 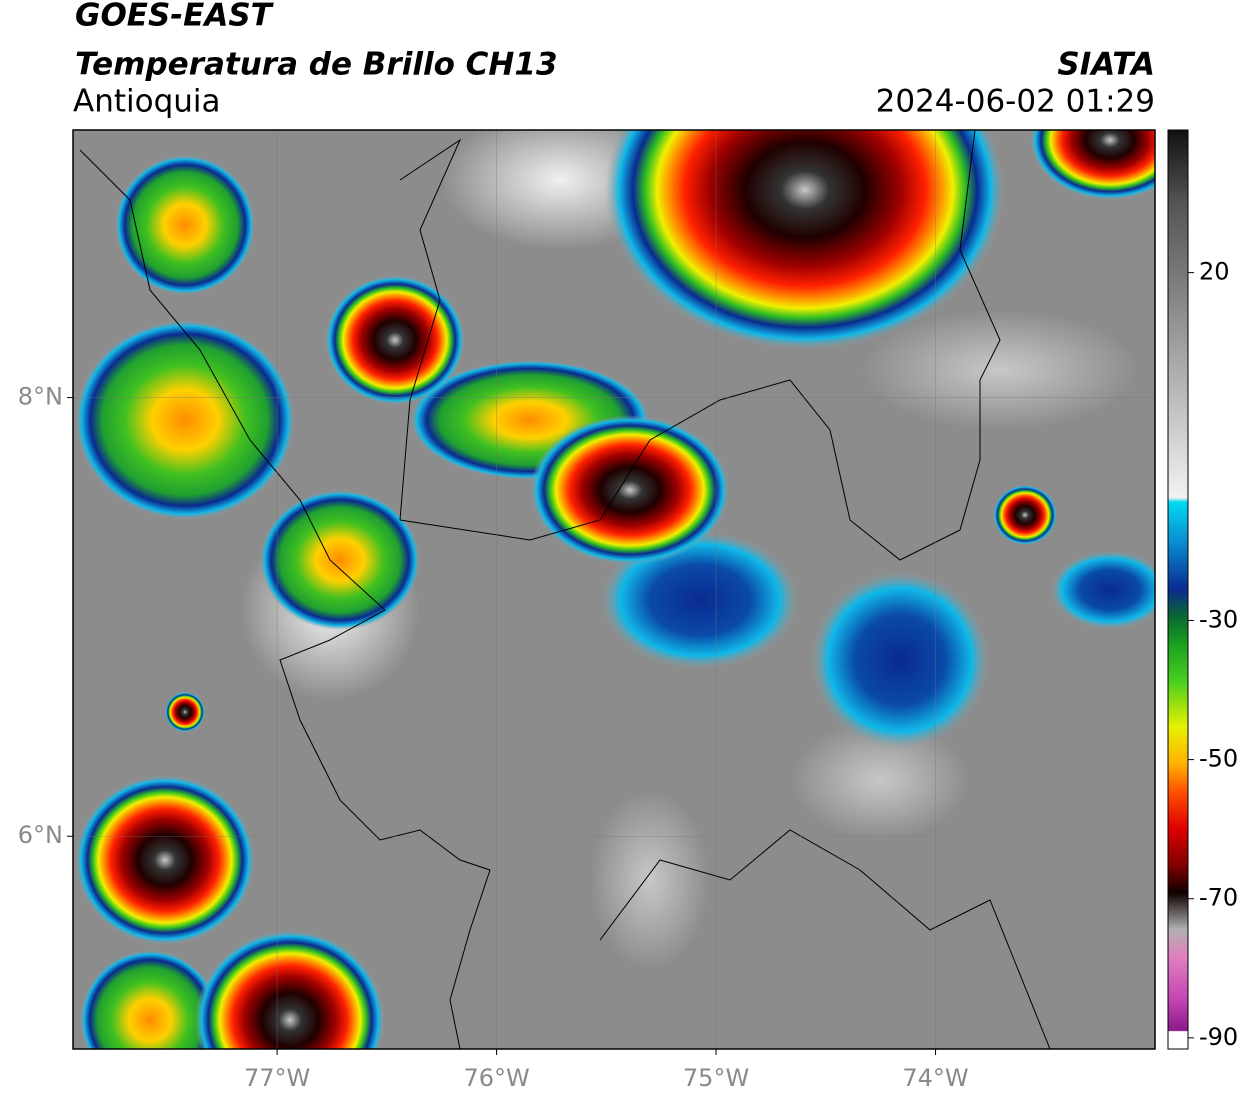 I want to click on x-tick-label: 75°W, so click(x=716, y=1078).